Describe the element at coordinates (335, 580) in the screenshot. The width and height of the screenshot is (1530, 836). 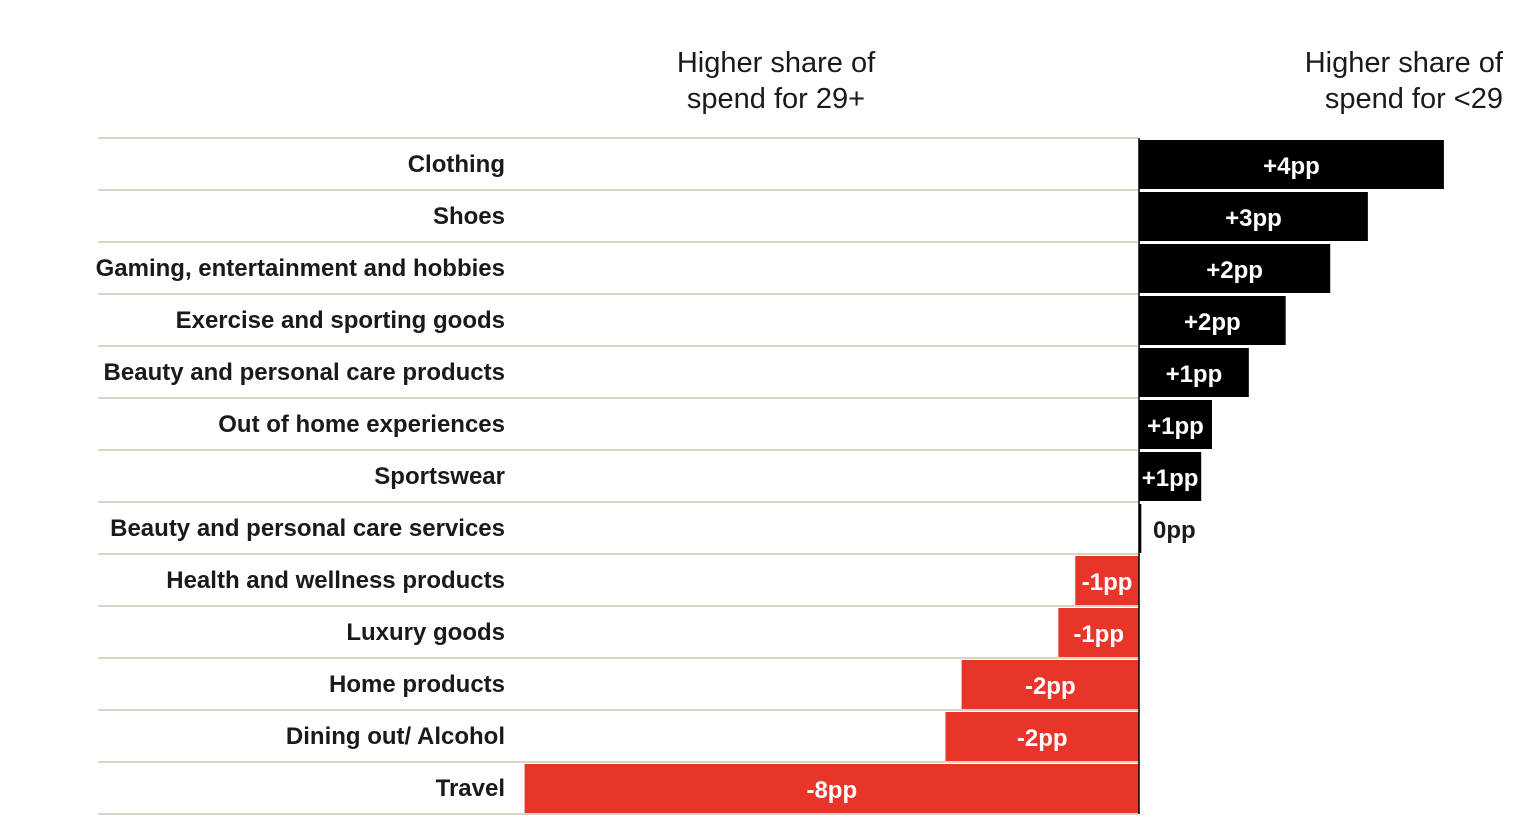
I see `category-label: Health and wellness products` at that location.